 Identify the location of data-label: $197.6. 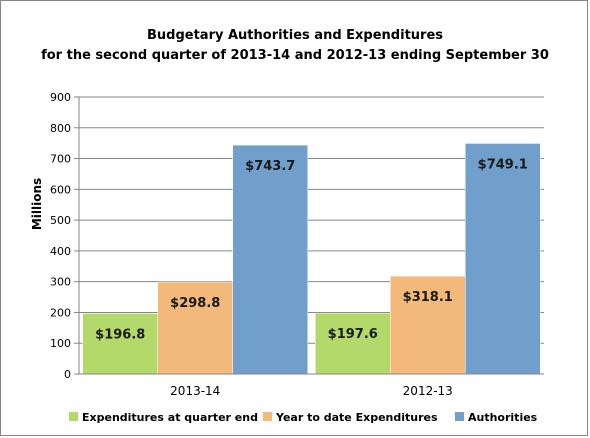
(353, 334).